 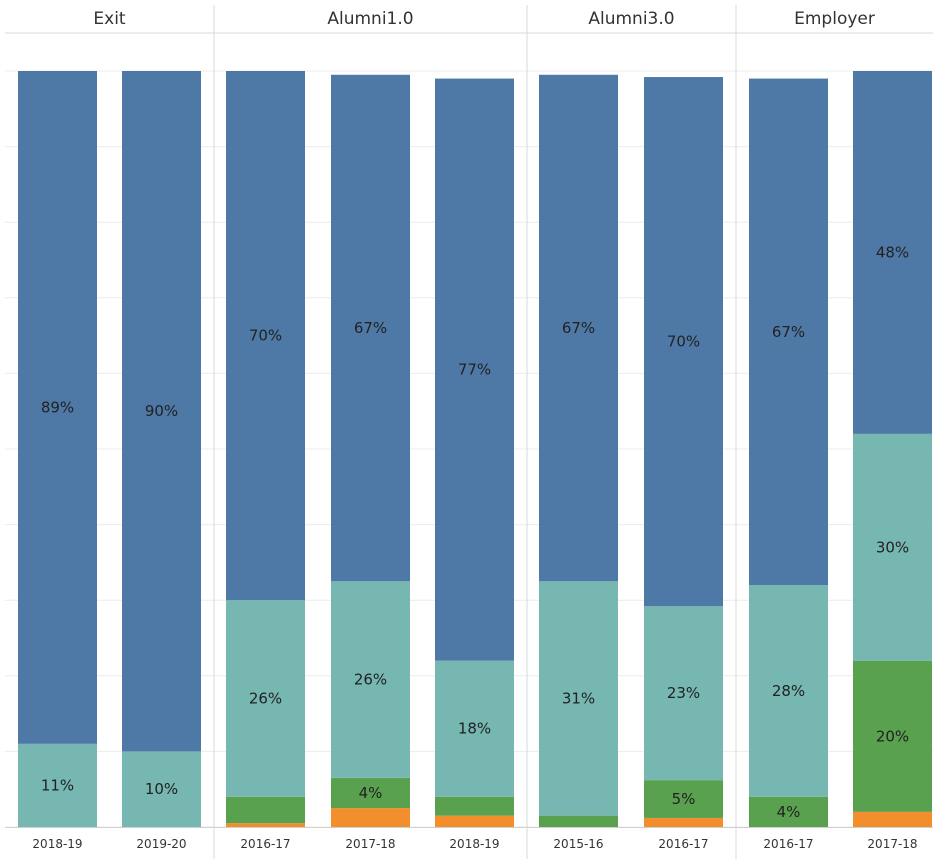 I want to click on data-label: 10%, so click(x=161, y=789).